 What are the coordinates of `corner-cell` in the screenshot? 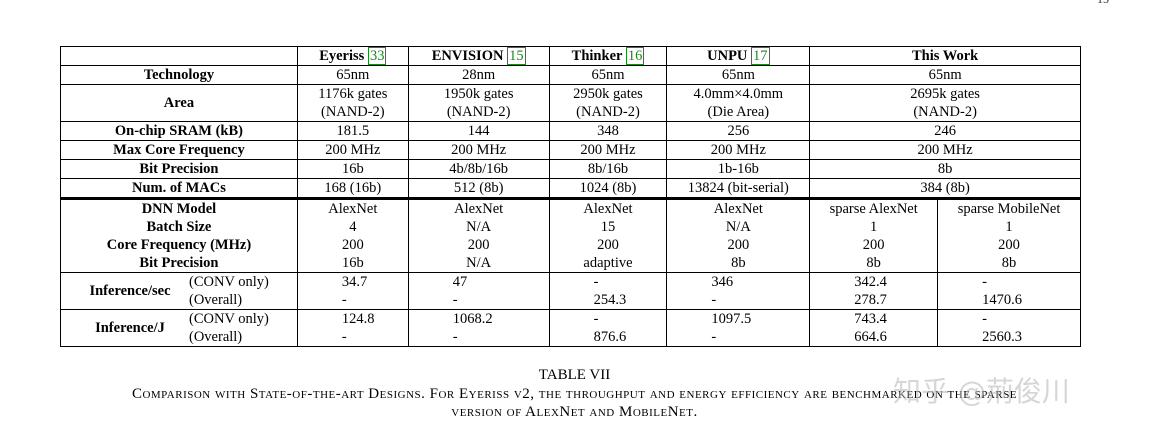 It's located at (179, 56).